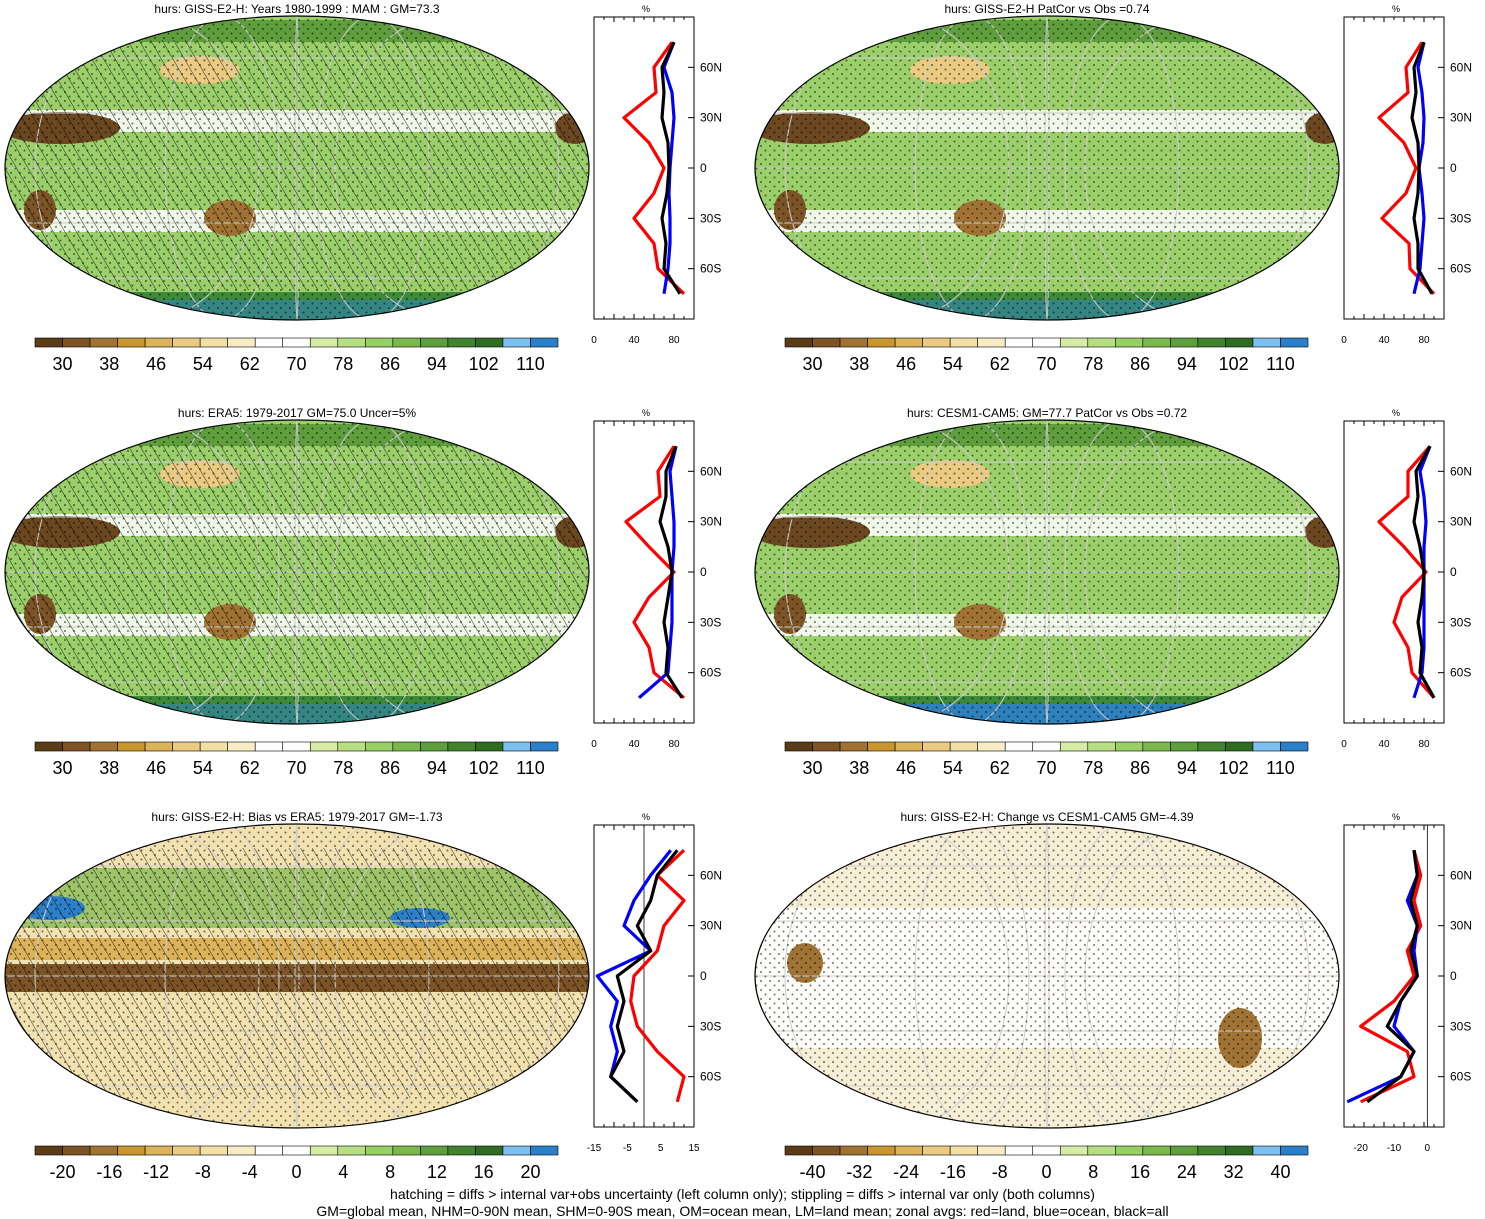 This screenshot has height=1219, width=1485. I want to click on ocean-zonal-line, so click(633, 976).